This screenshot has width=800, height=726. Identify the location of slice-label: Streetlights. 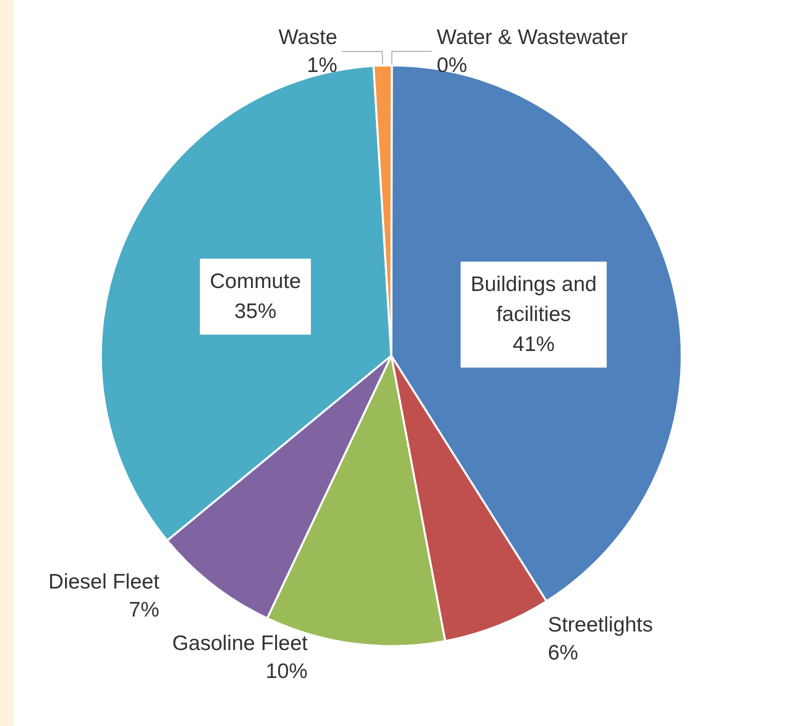
(600, 624).